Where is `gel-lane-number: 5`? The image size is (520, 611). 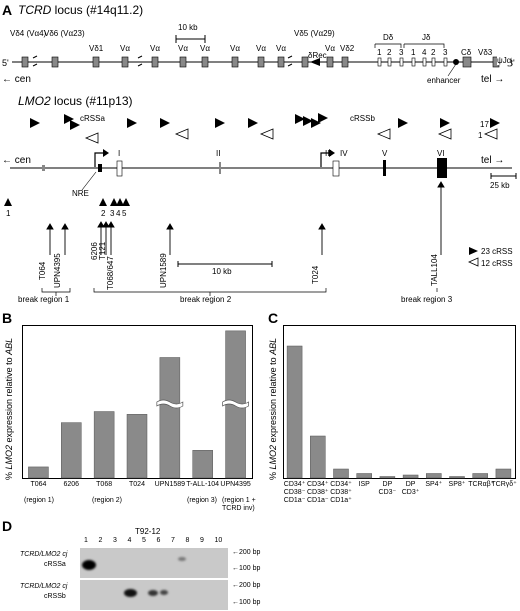 gel-lane-number: 5 is located at coordinates (144, 540).